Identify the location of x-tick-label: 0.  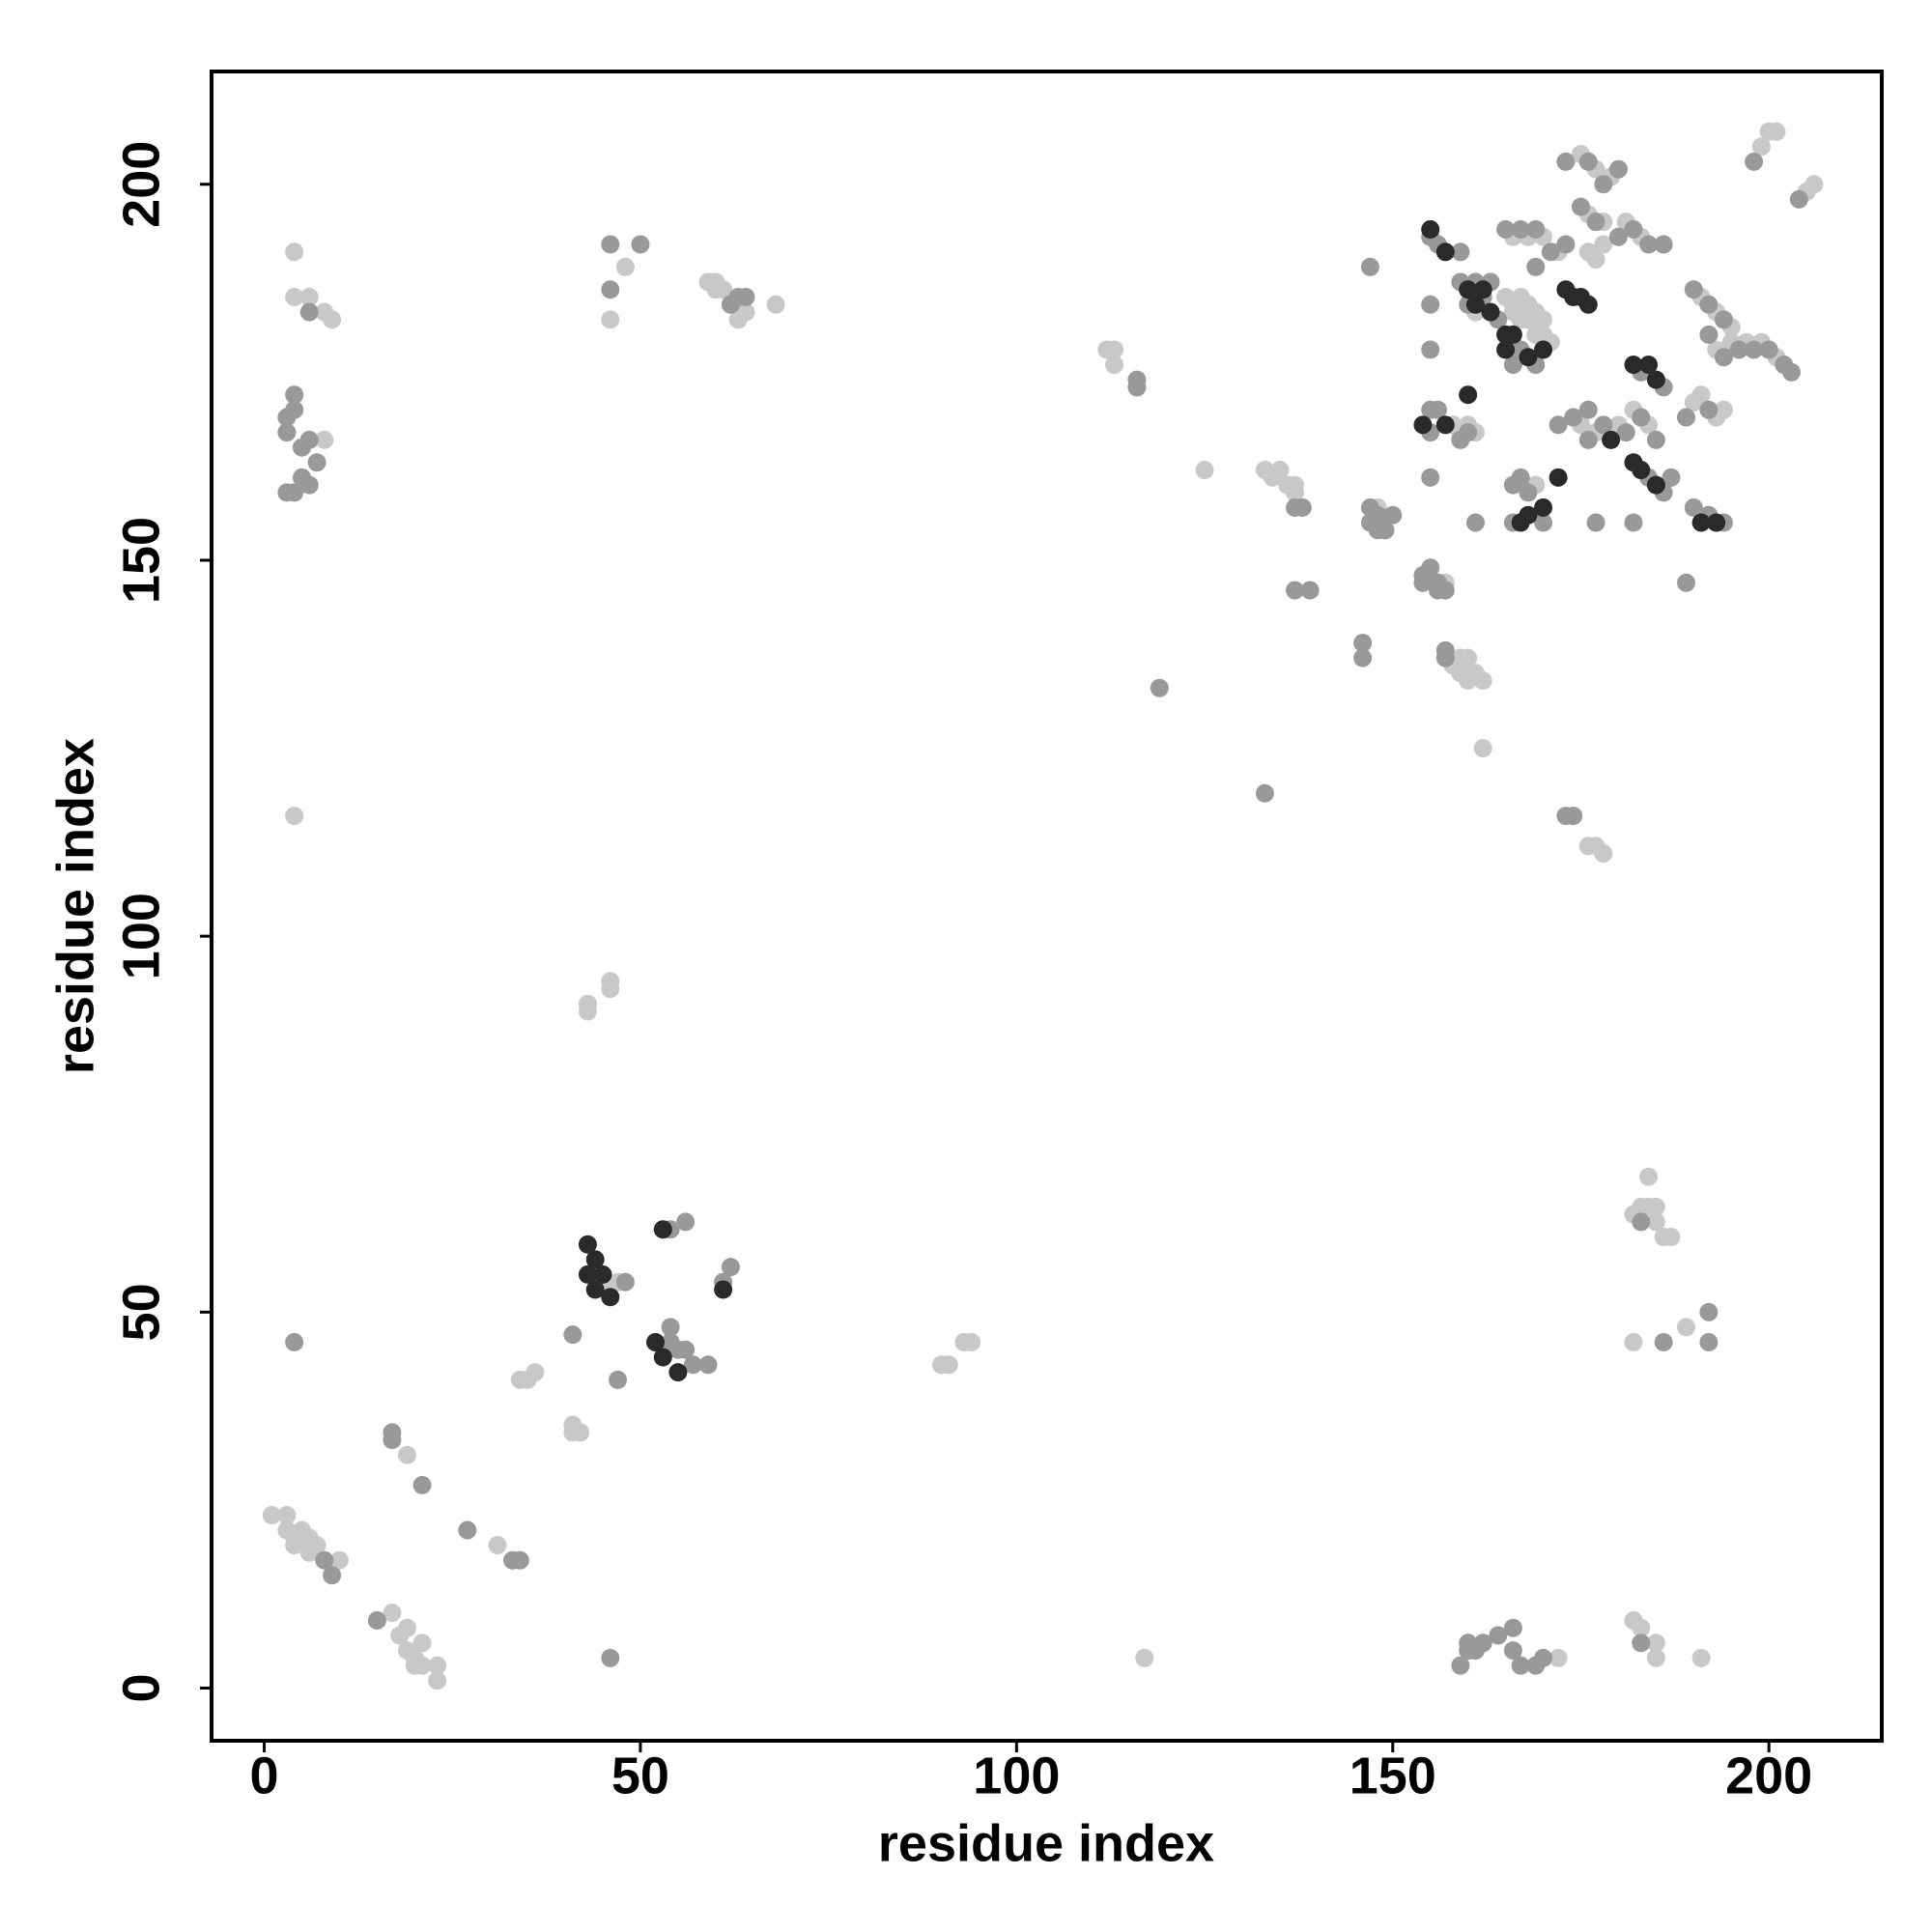
(263, 1775).